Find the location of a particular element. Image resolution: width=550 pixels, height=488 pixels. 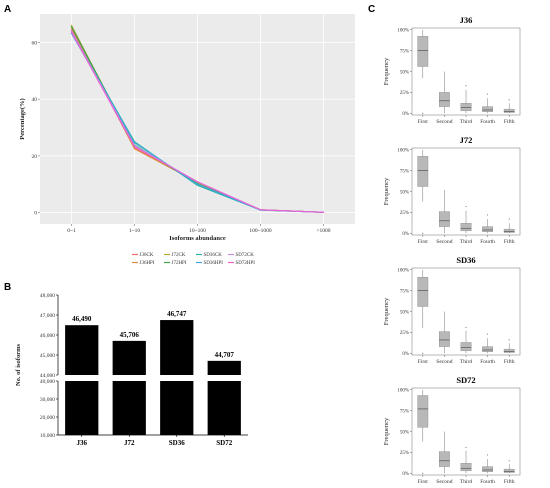

x-tick-label: J36 is located at coordinates (82, 443).